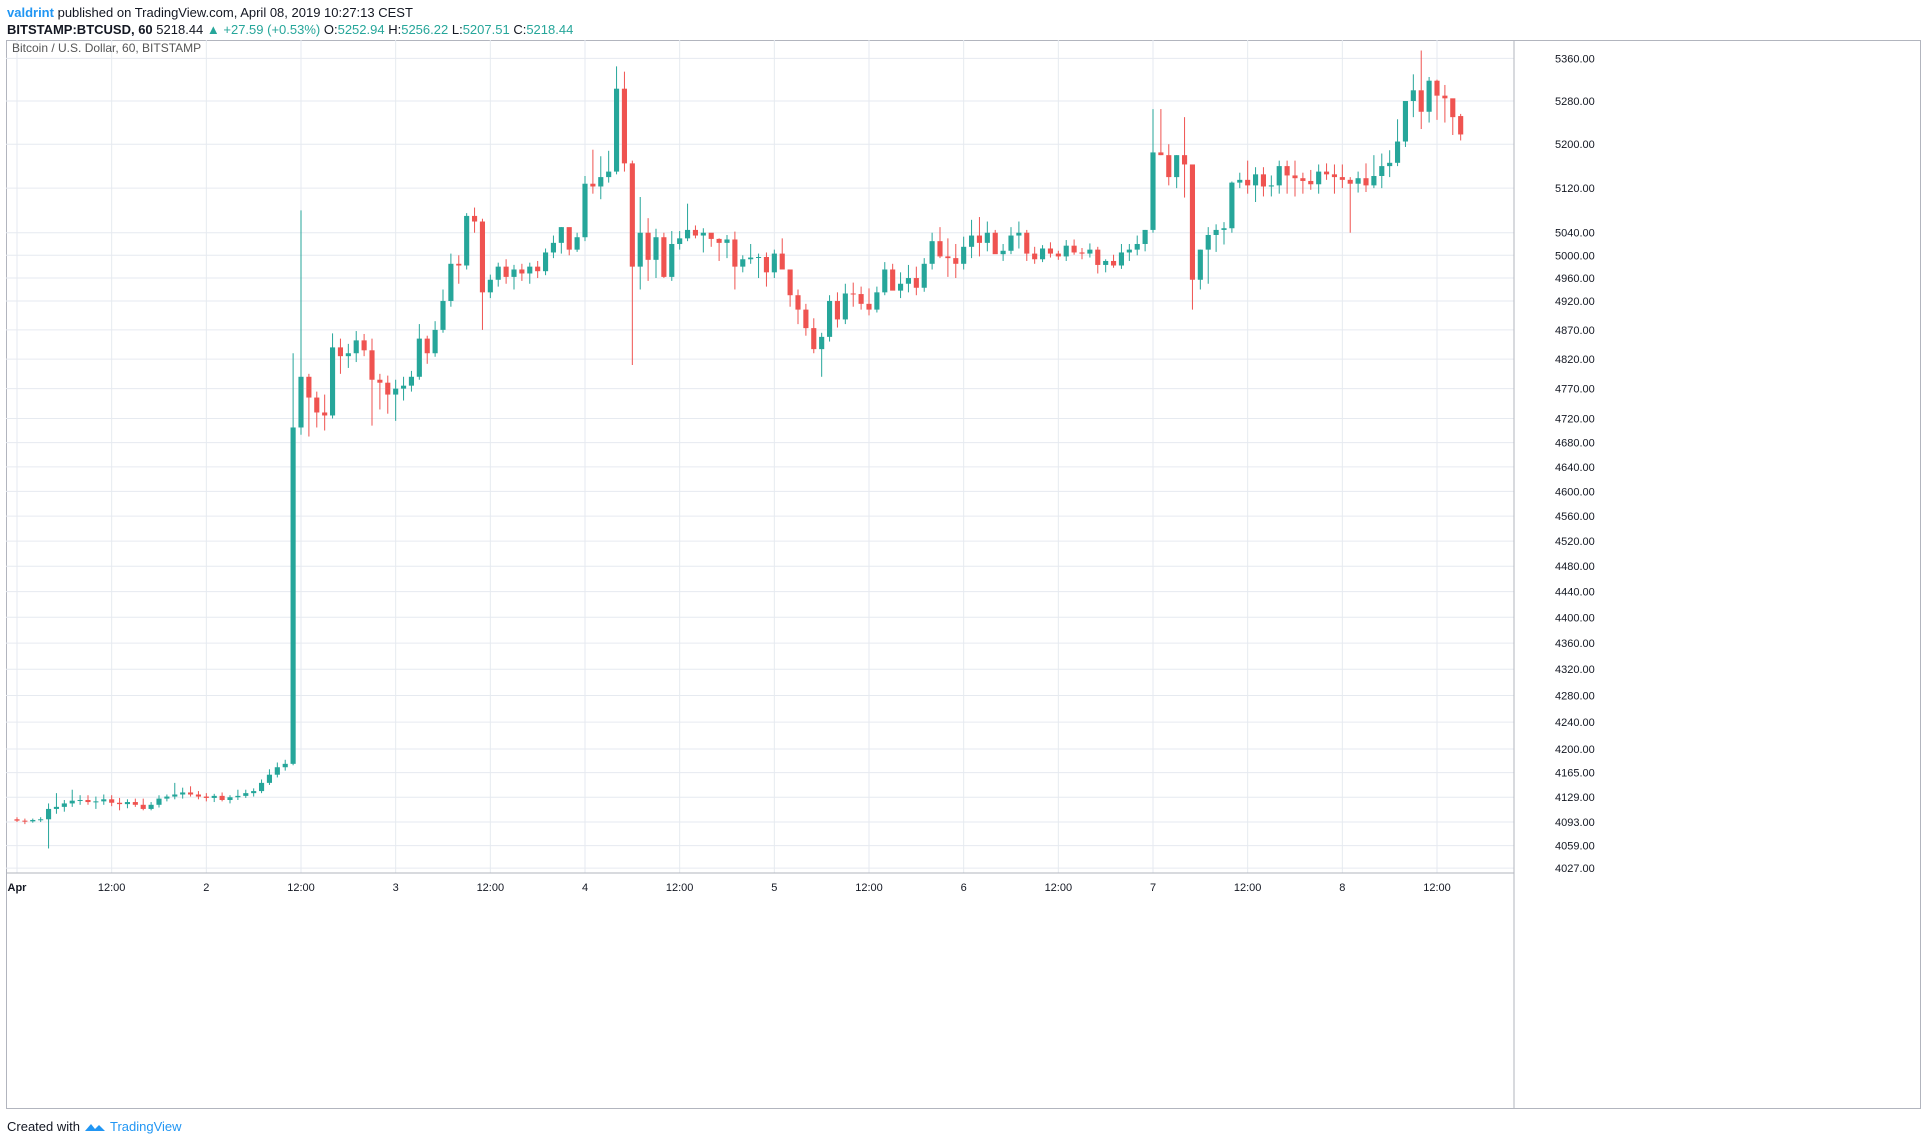 Image resolution: width=1926 pixels, height=1145 pixels. What do you see at coordinates (1575, 492) in the screenshot?
I see `y-tick-label: 4600.00` at bounding box center [1575, 492].